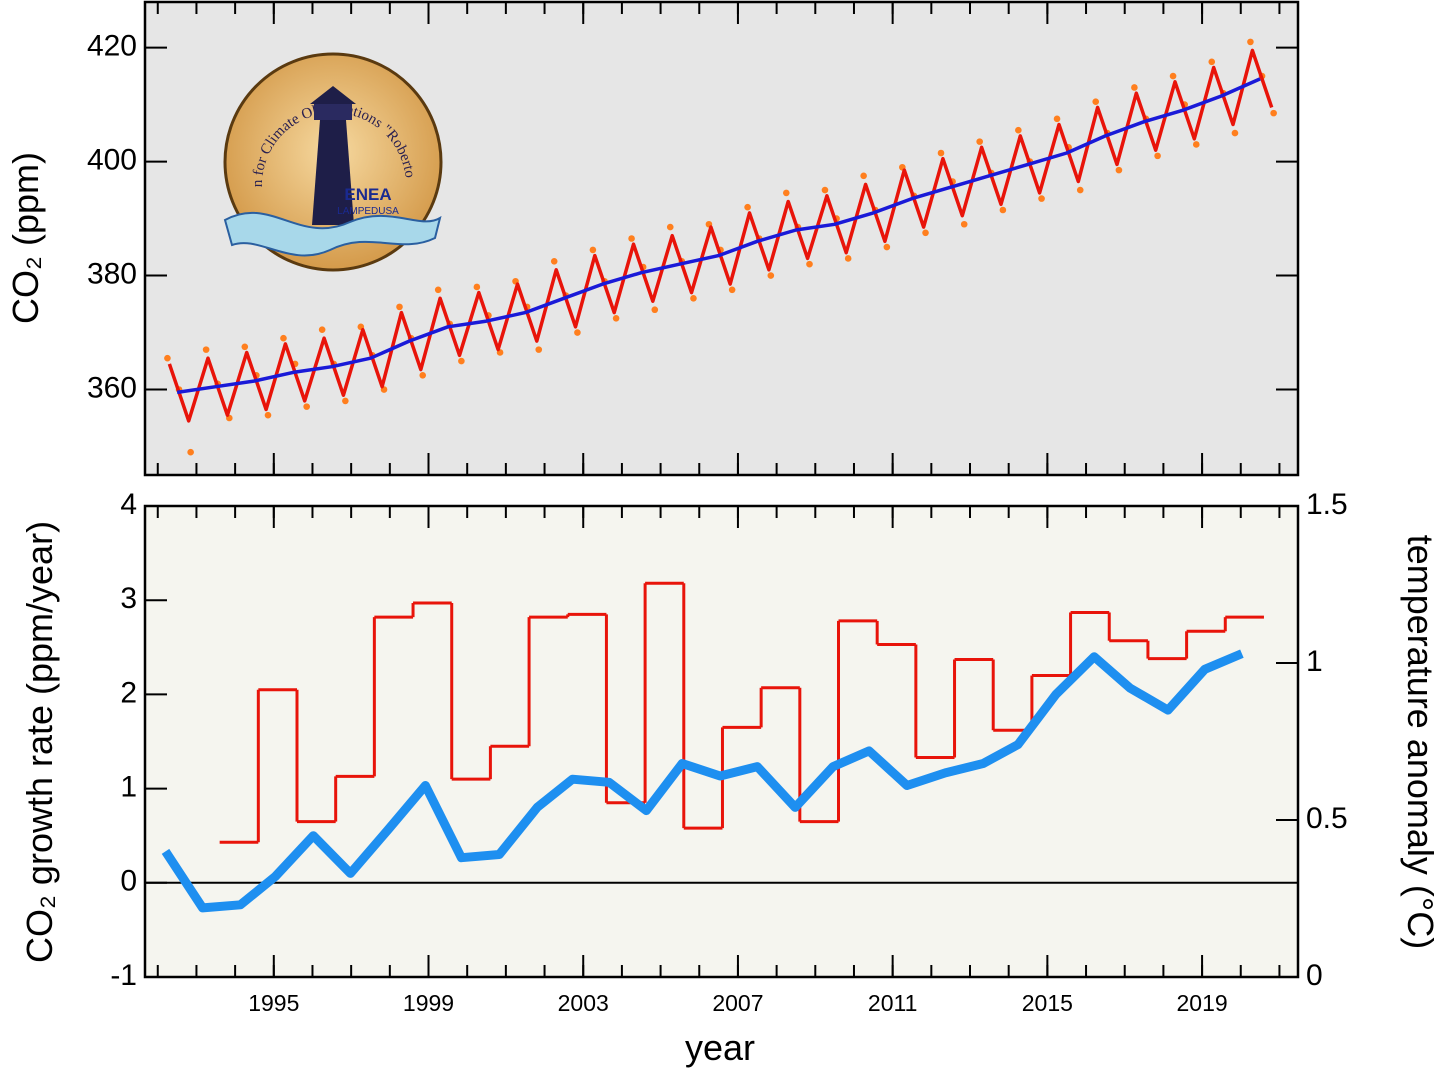  Describe the element at coordinates (273, 1003) in the screenshot. I see `x-tick-label: 1995` at that location.